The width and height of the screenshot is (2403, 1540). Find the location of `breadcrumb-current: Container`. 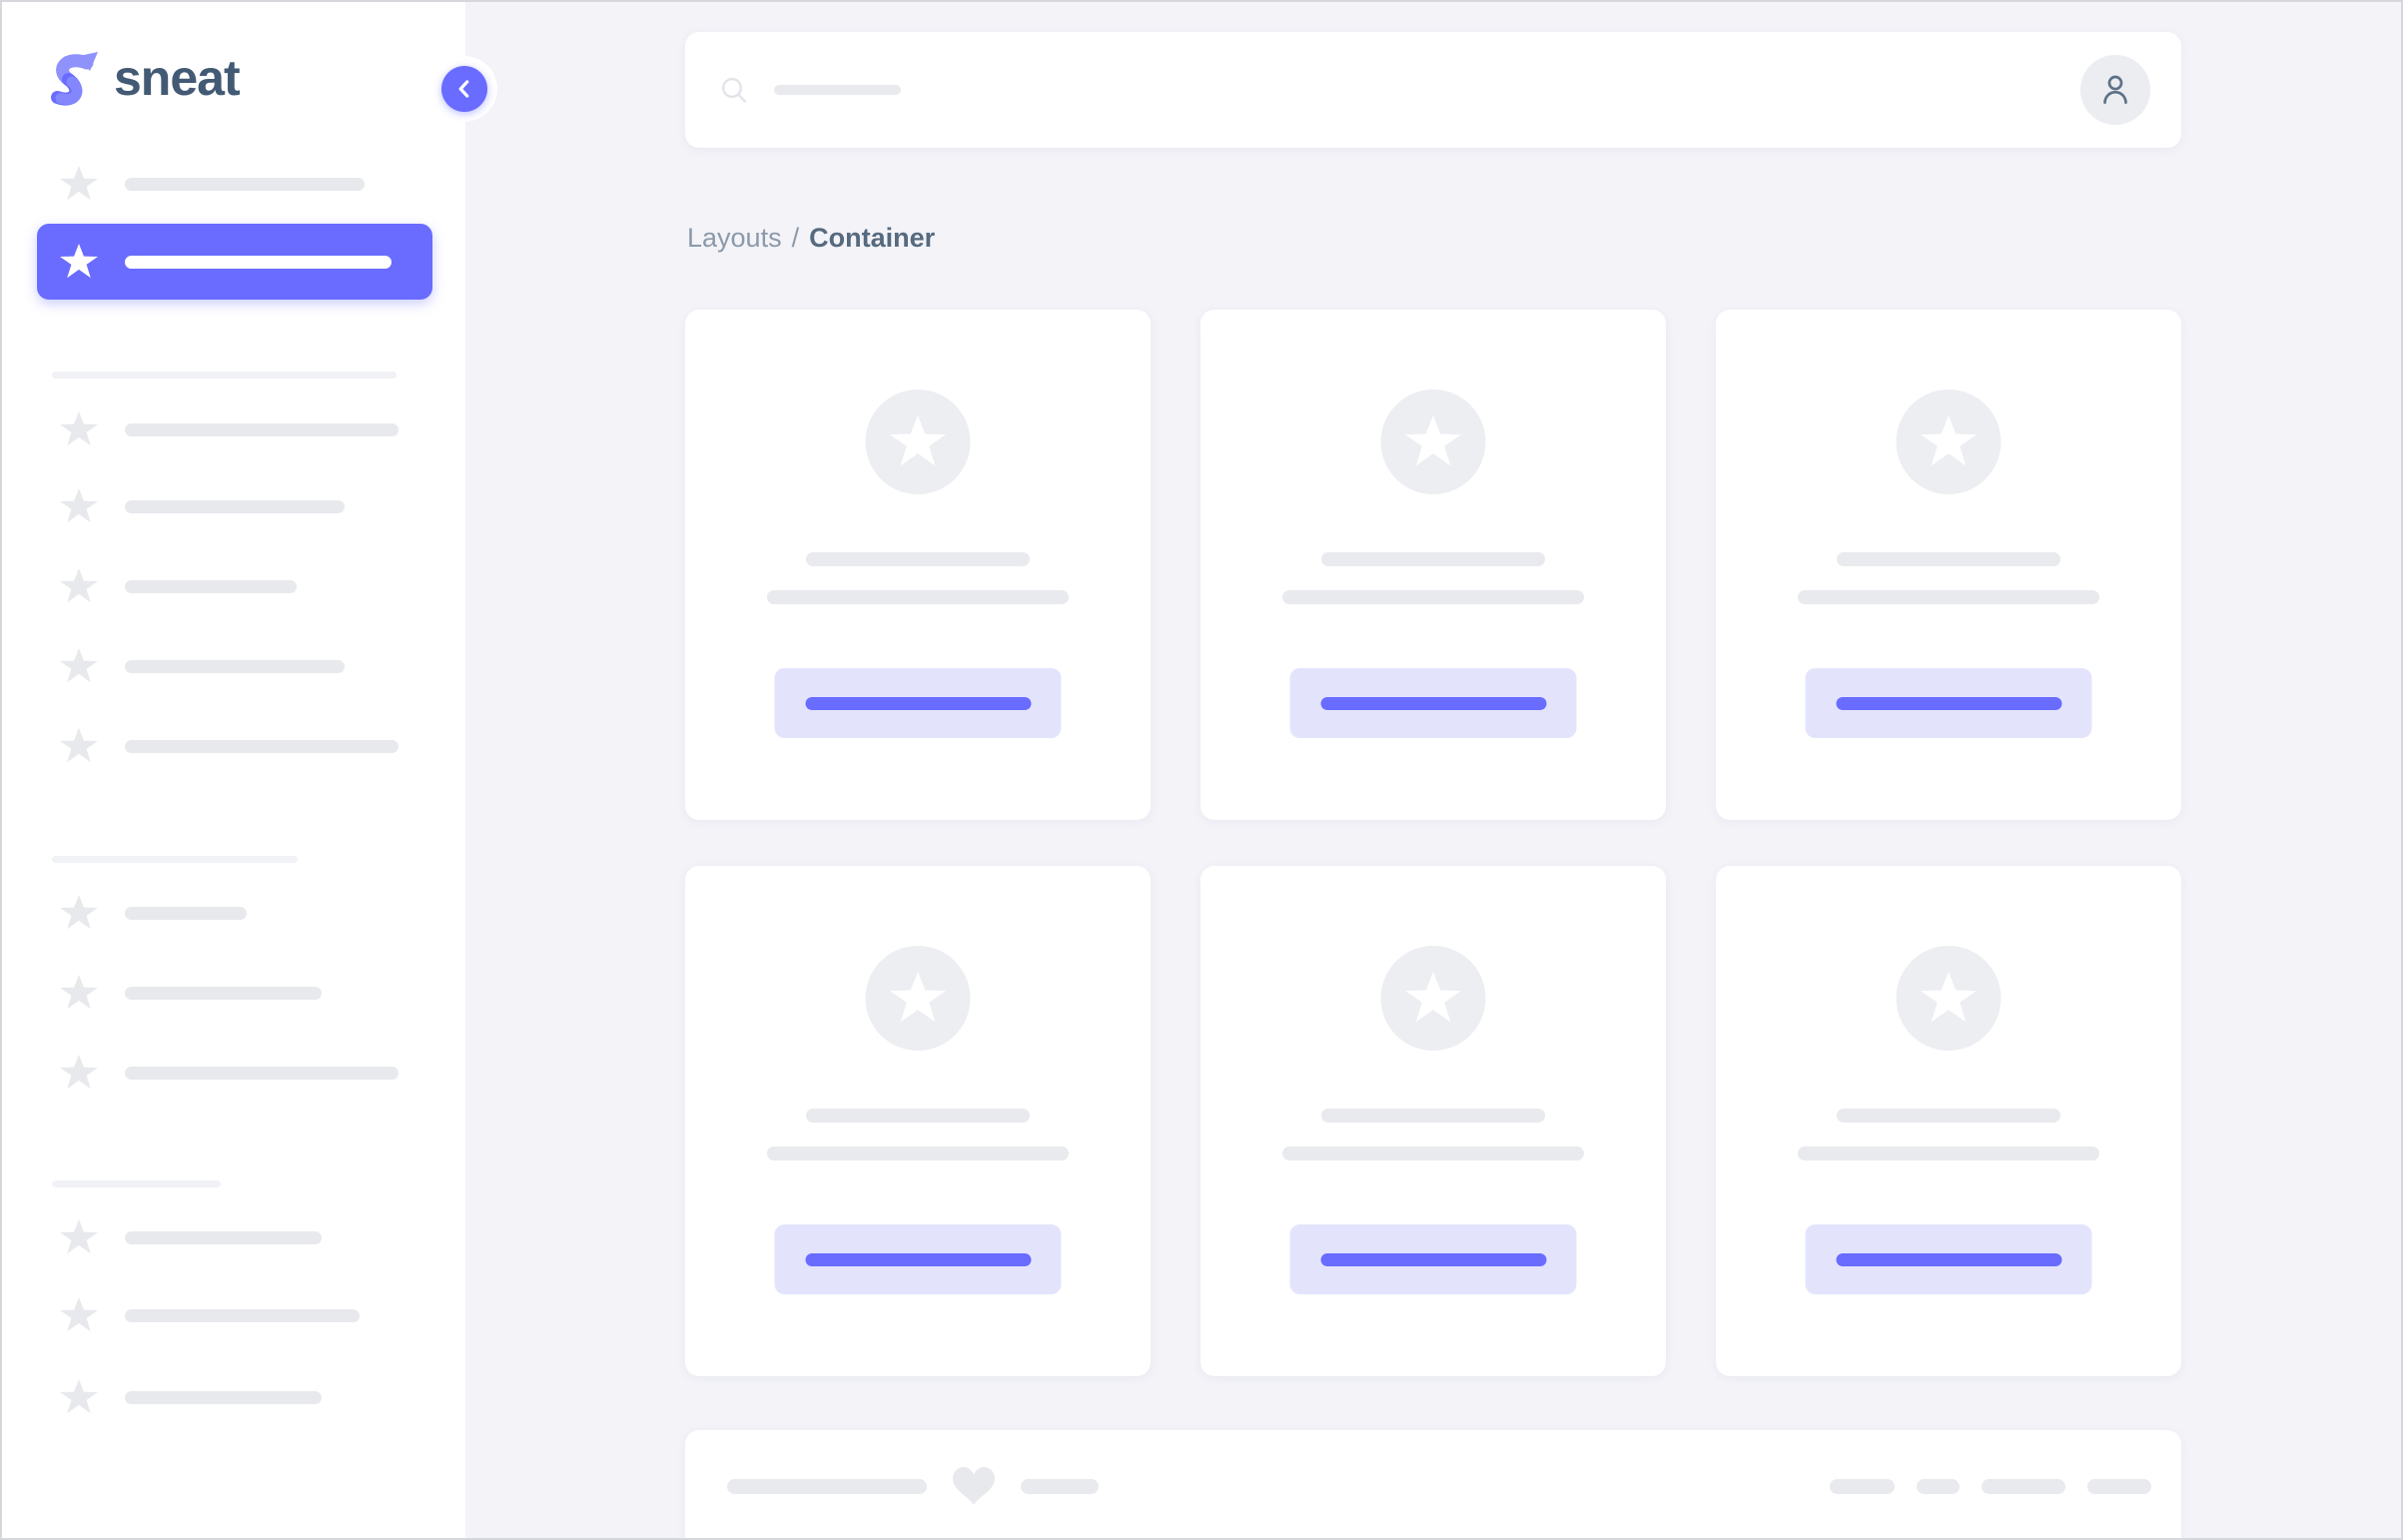

breadcrumb-current: Container is located at coordinates (873, 238).